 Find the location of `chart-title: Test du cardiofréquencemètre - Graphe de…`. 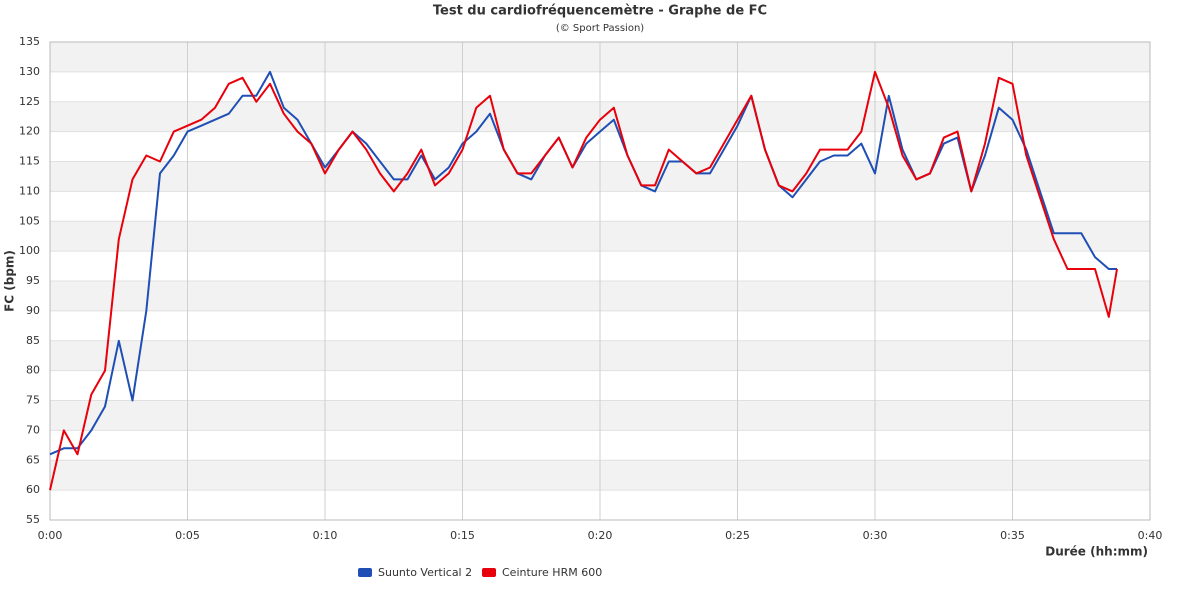

chart-title: Test du cardiofréquencemètre - Graphe de… is located at coordinates (600, 11).